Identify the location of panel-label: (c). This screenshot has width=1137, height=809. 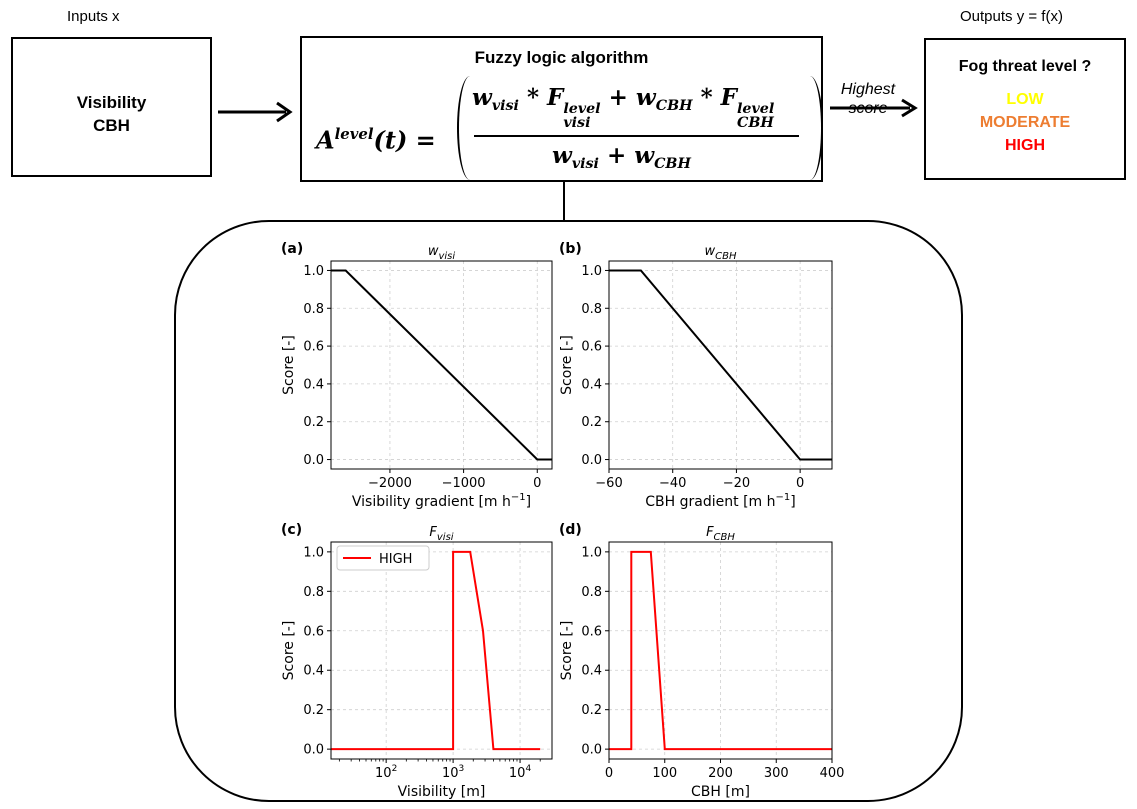
(291, 530).